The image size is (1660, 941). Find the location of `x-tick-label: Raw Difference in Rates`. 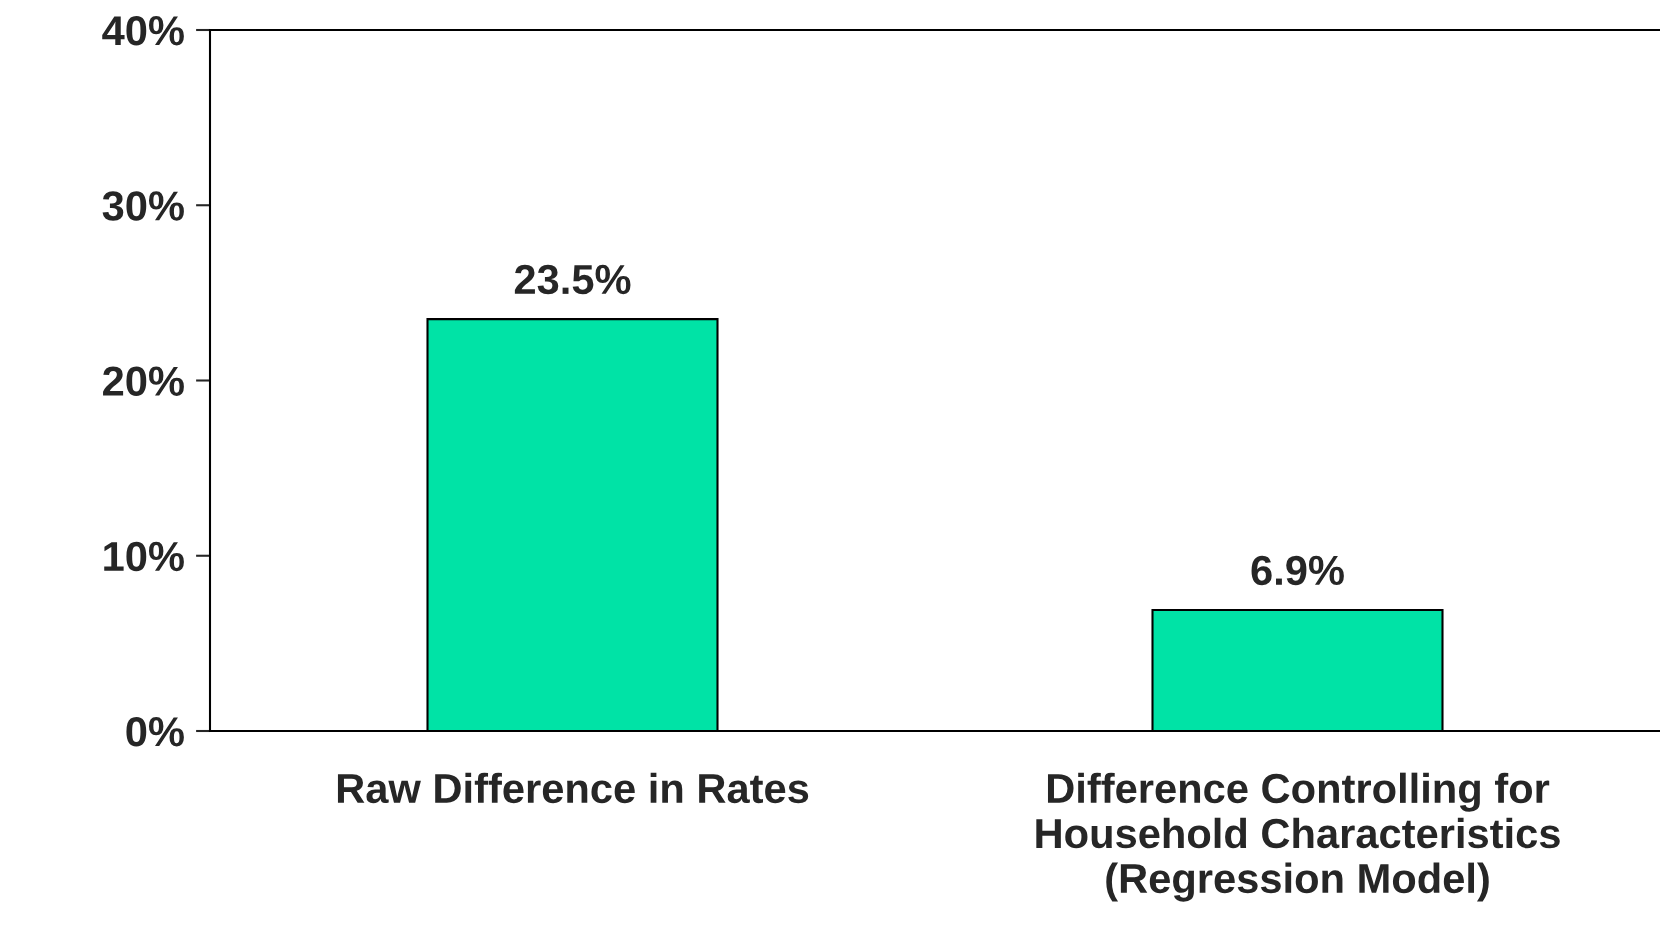

x-tick-label: Raw Difference in Rates is located at coordinates (573, 788).